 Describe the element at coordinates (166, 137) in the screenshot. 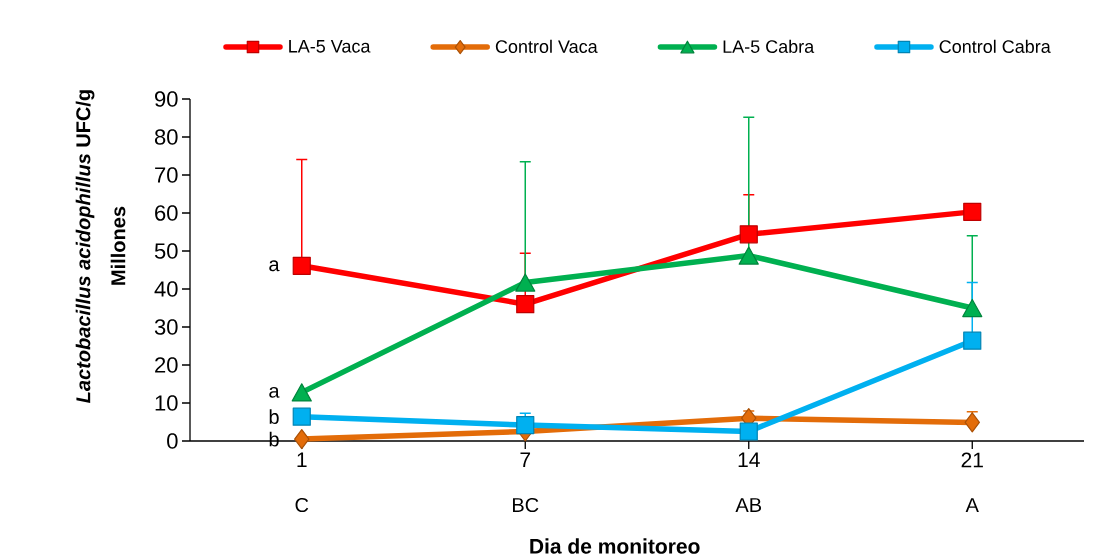

I see `y-tick-label: 80` at that location.